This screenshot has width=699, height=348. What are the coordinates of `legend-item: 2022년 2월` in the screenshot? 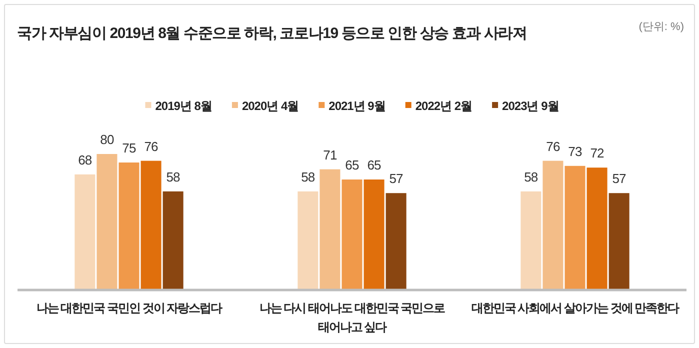 It's located at (438, 106).